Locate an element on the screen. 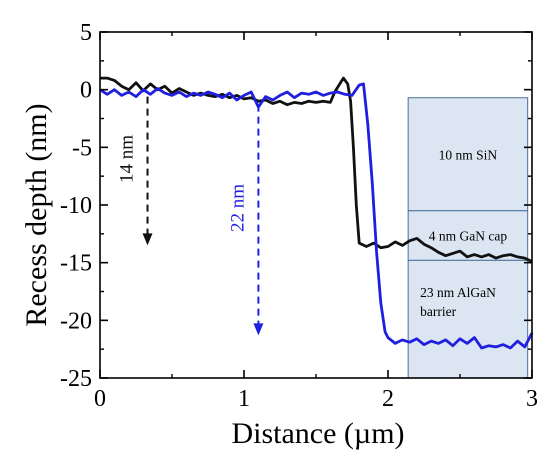 Image resolution: width=550 pixels, height=465 pixels. layer-label-1: 4 nm GaN cap is located at coordinates (468, 236).